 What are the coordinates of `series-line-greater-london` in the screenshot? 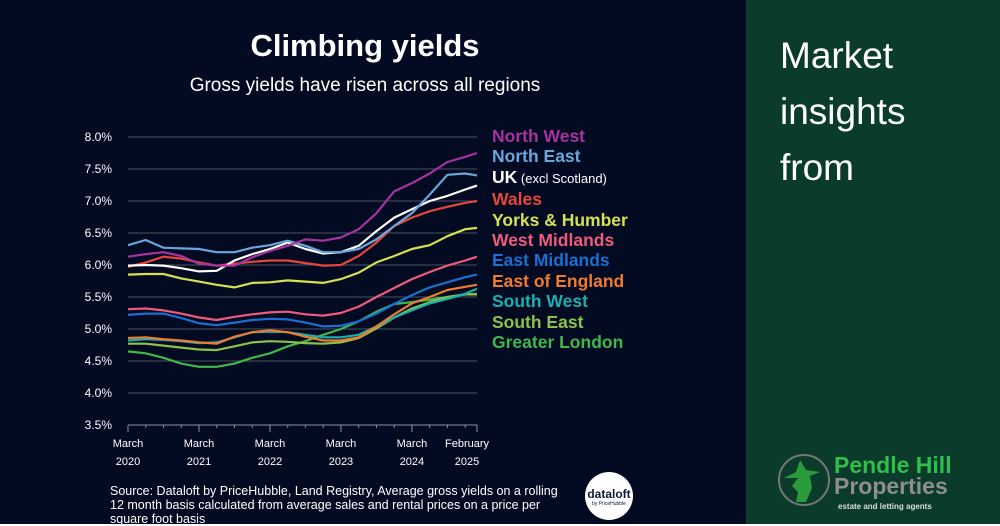 It's located at (302, 330).